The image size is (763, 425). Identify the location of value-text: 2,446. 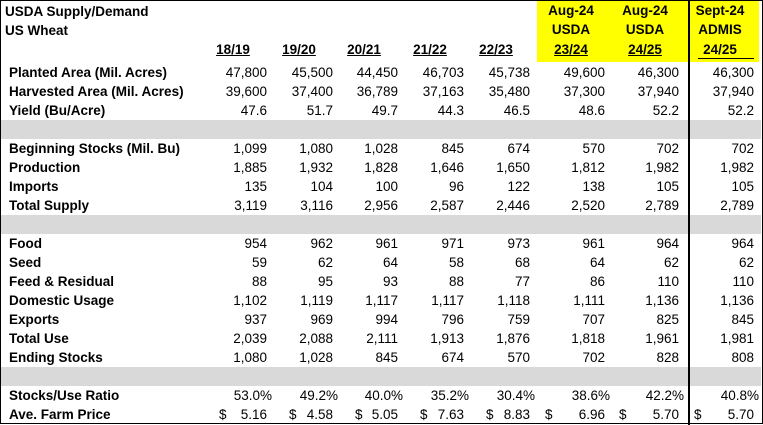
(513, 205).